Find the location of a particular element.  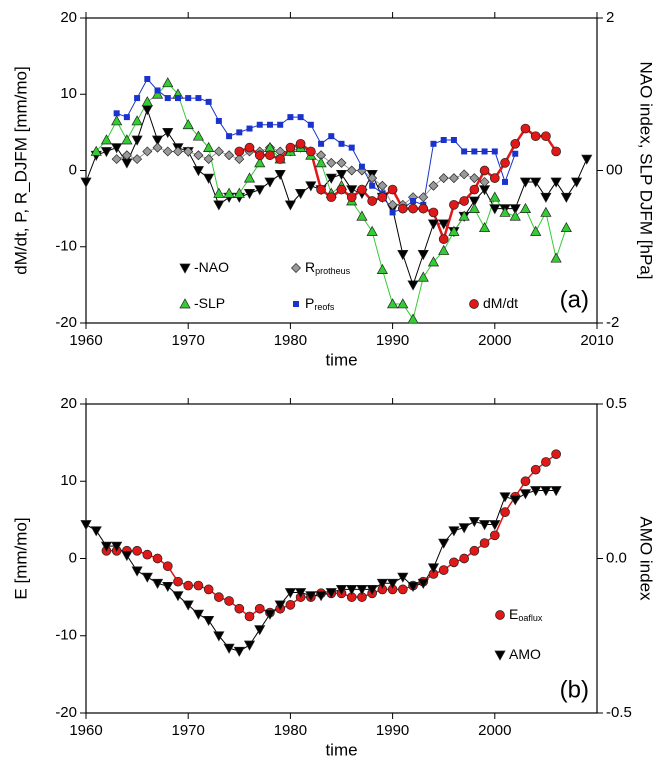

y2-tick-label: -0.5 is located at coordinates (619, 712).